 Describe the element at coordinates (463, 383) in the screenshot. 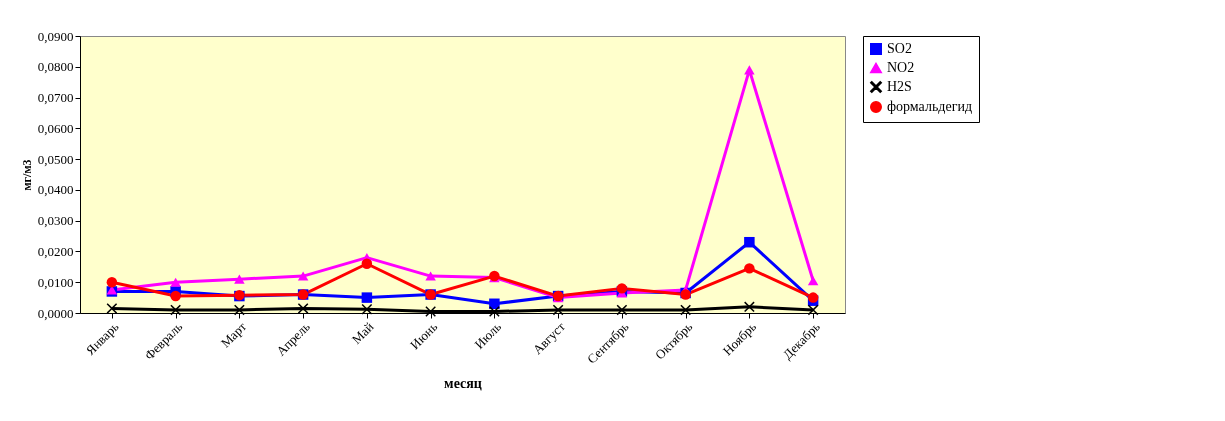

I see `x-axis-title: месяц` at that location.